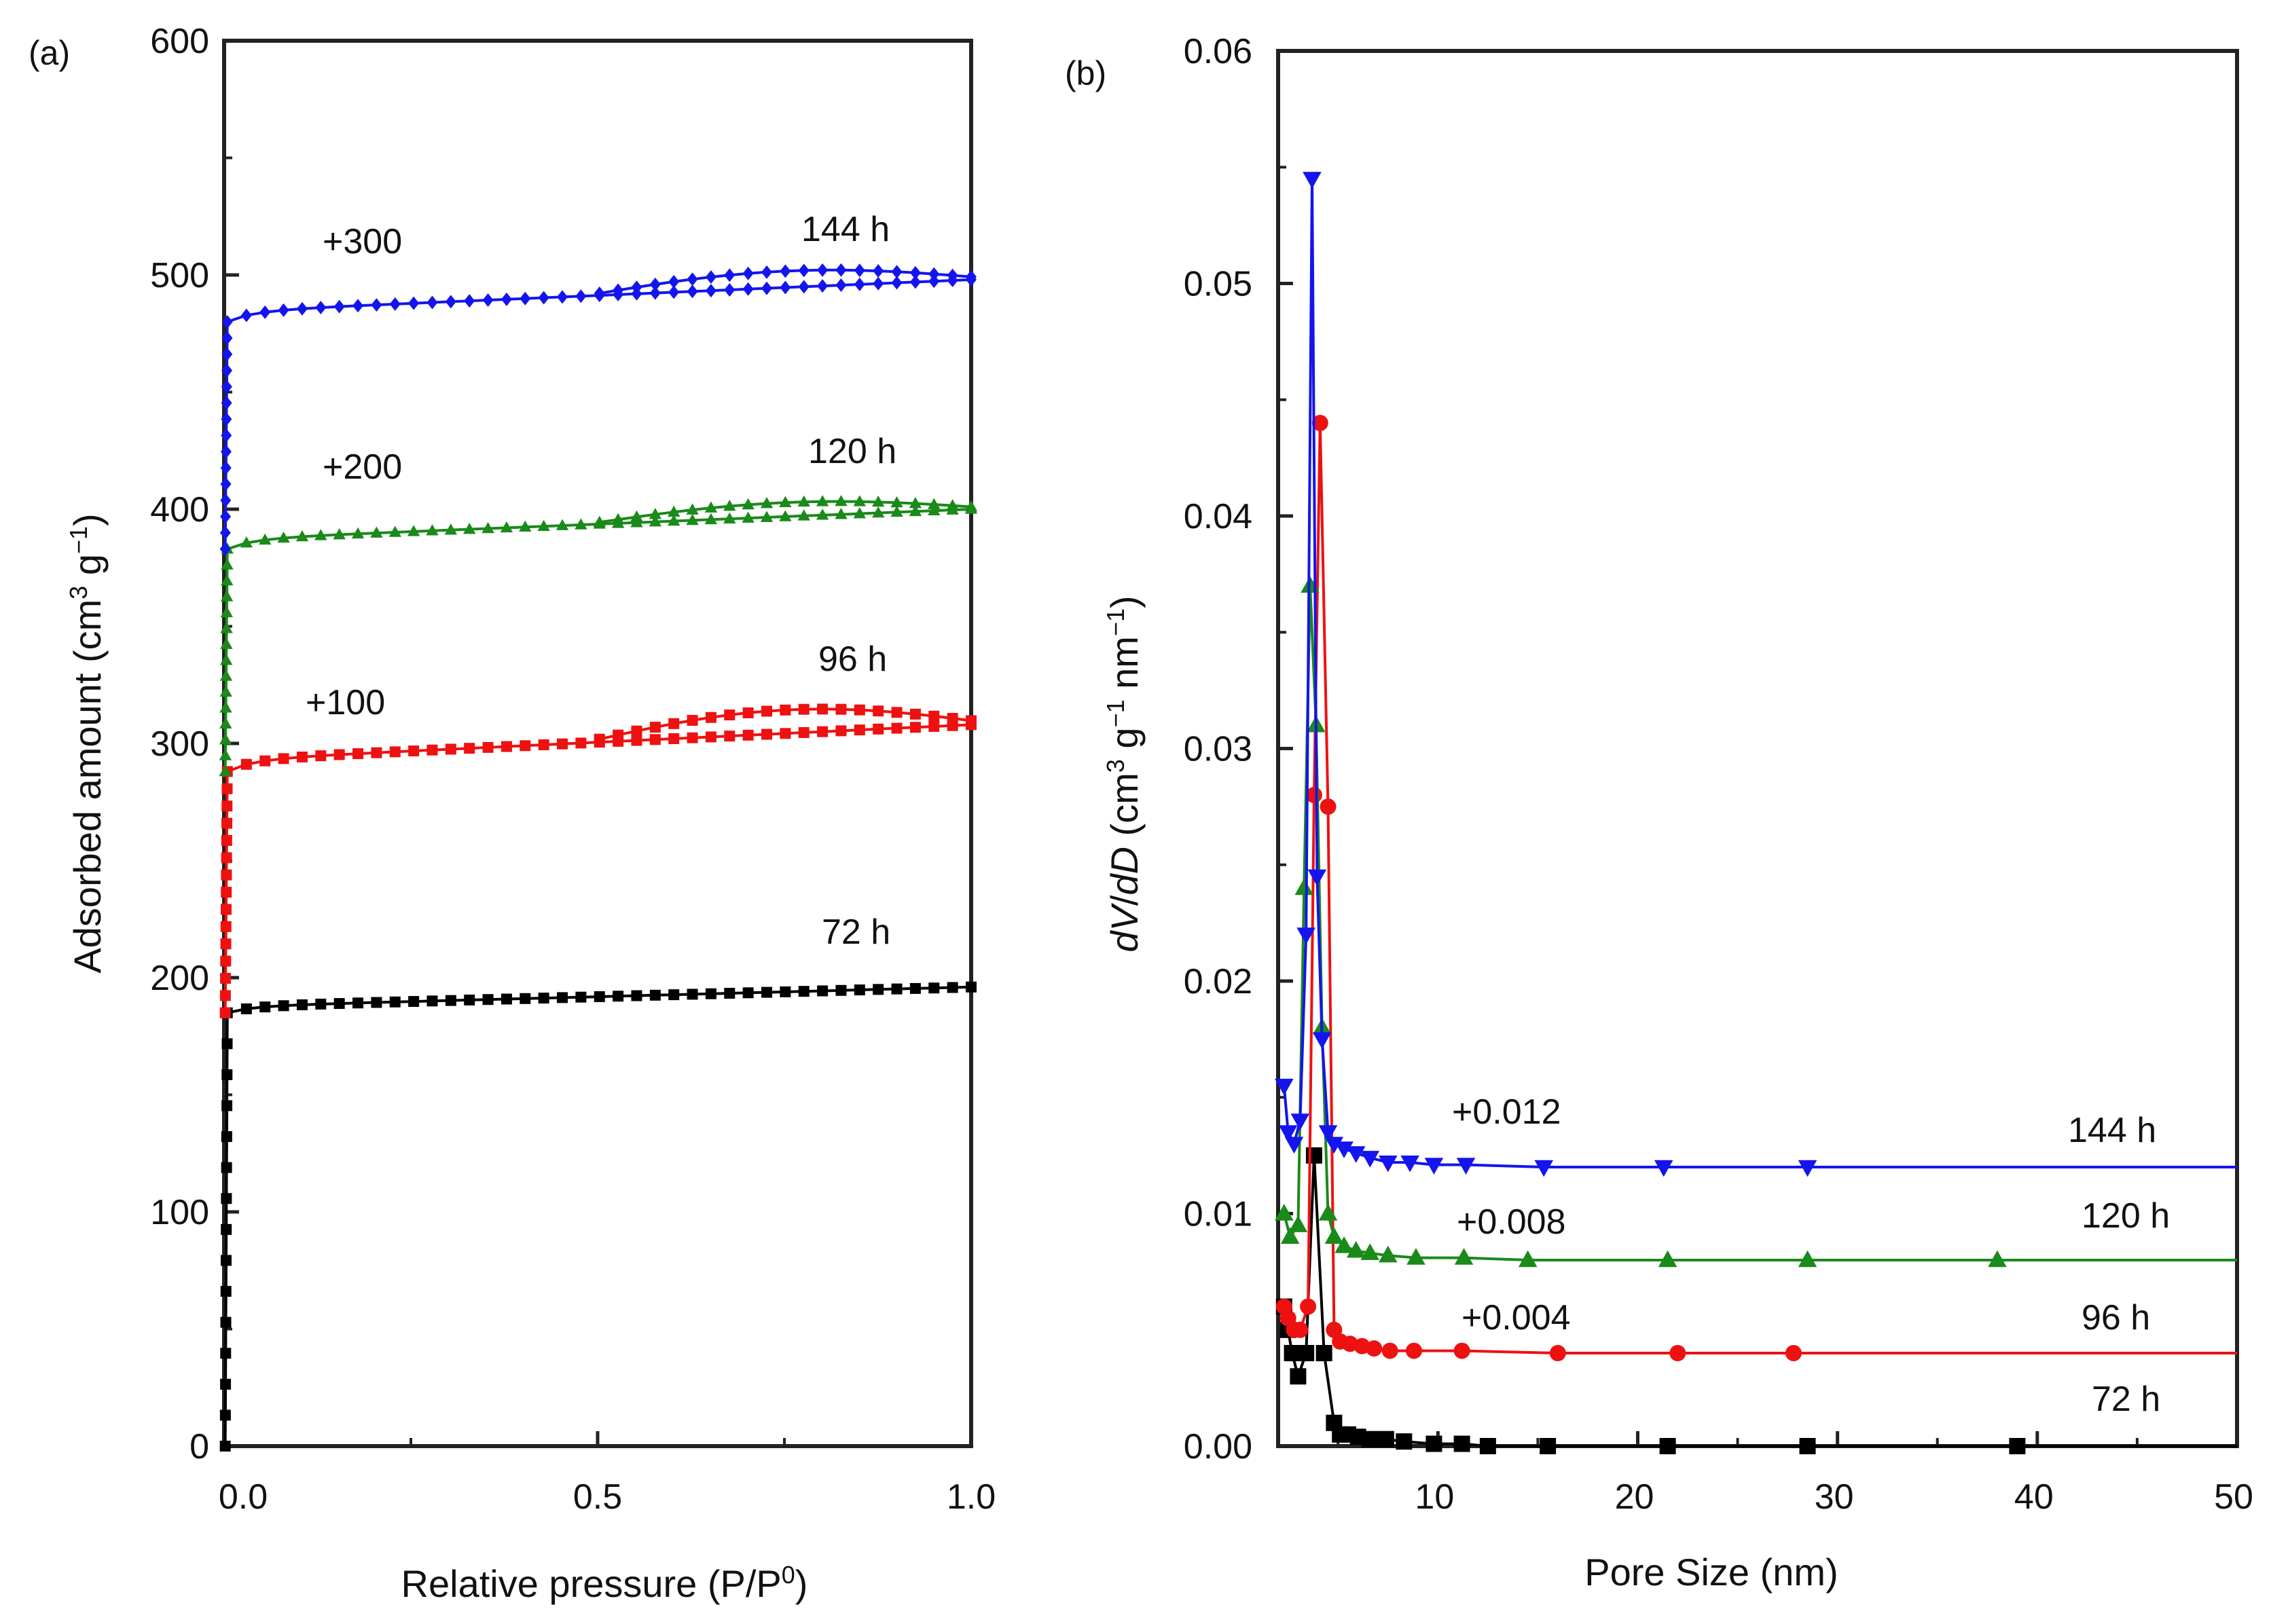  What do you see at coordinates (2126, 1399) in the screenshot?
I see `panel-b-series-label: 72 h` at bounding box center [2126, 1399].